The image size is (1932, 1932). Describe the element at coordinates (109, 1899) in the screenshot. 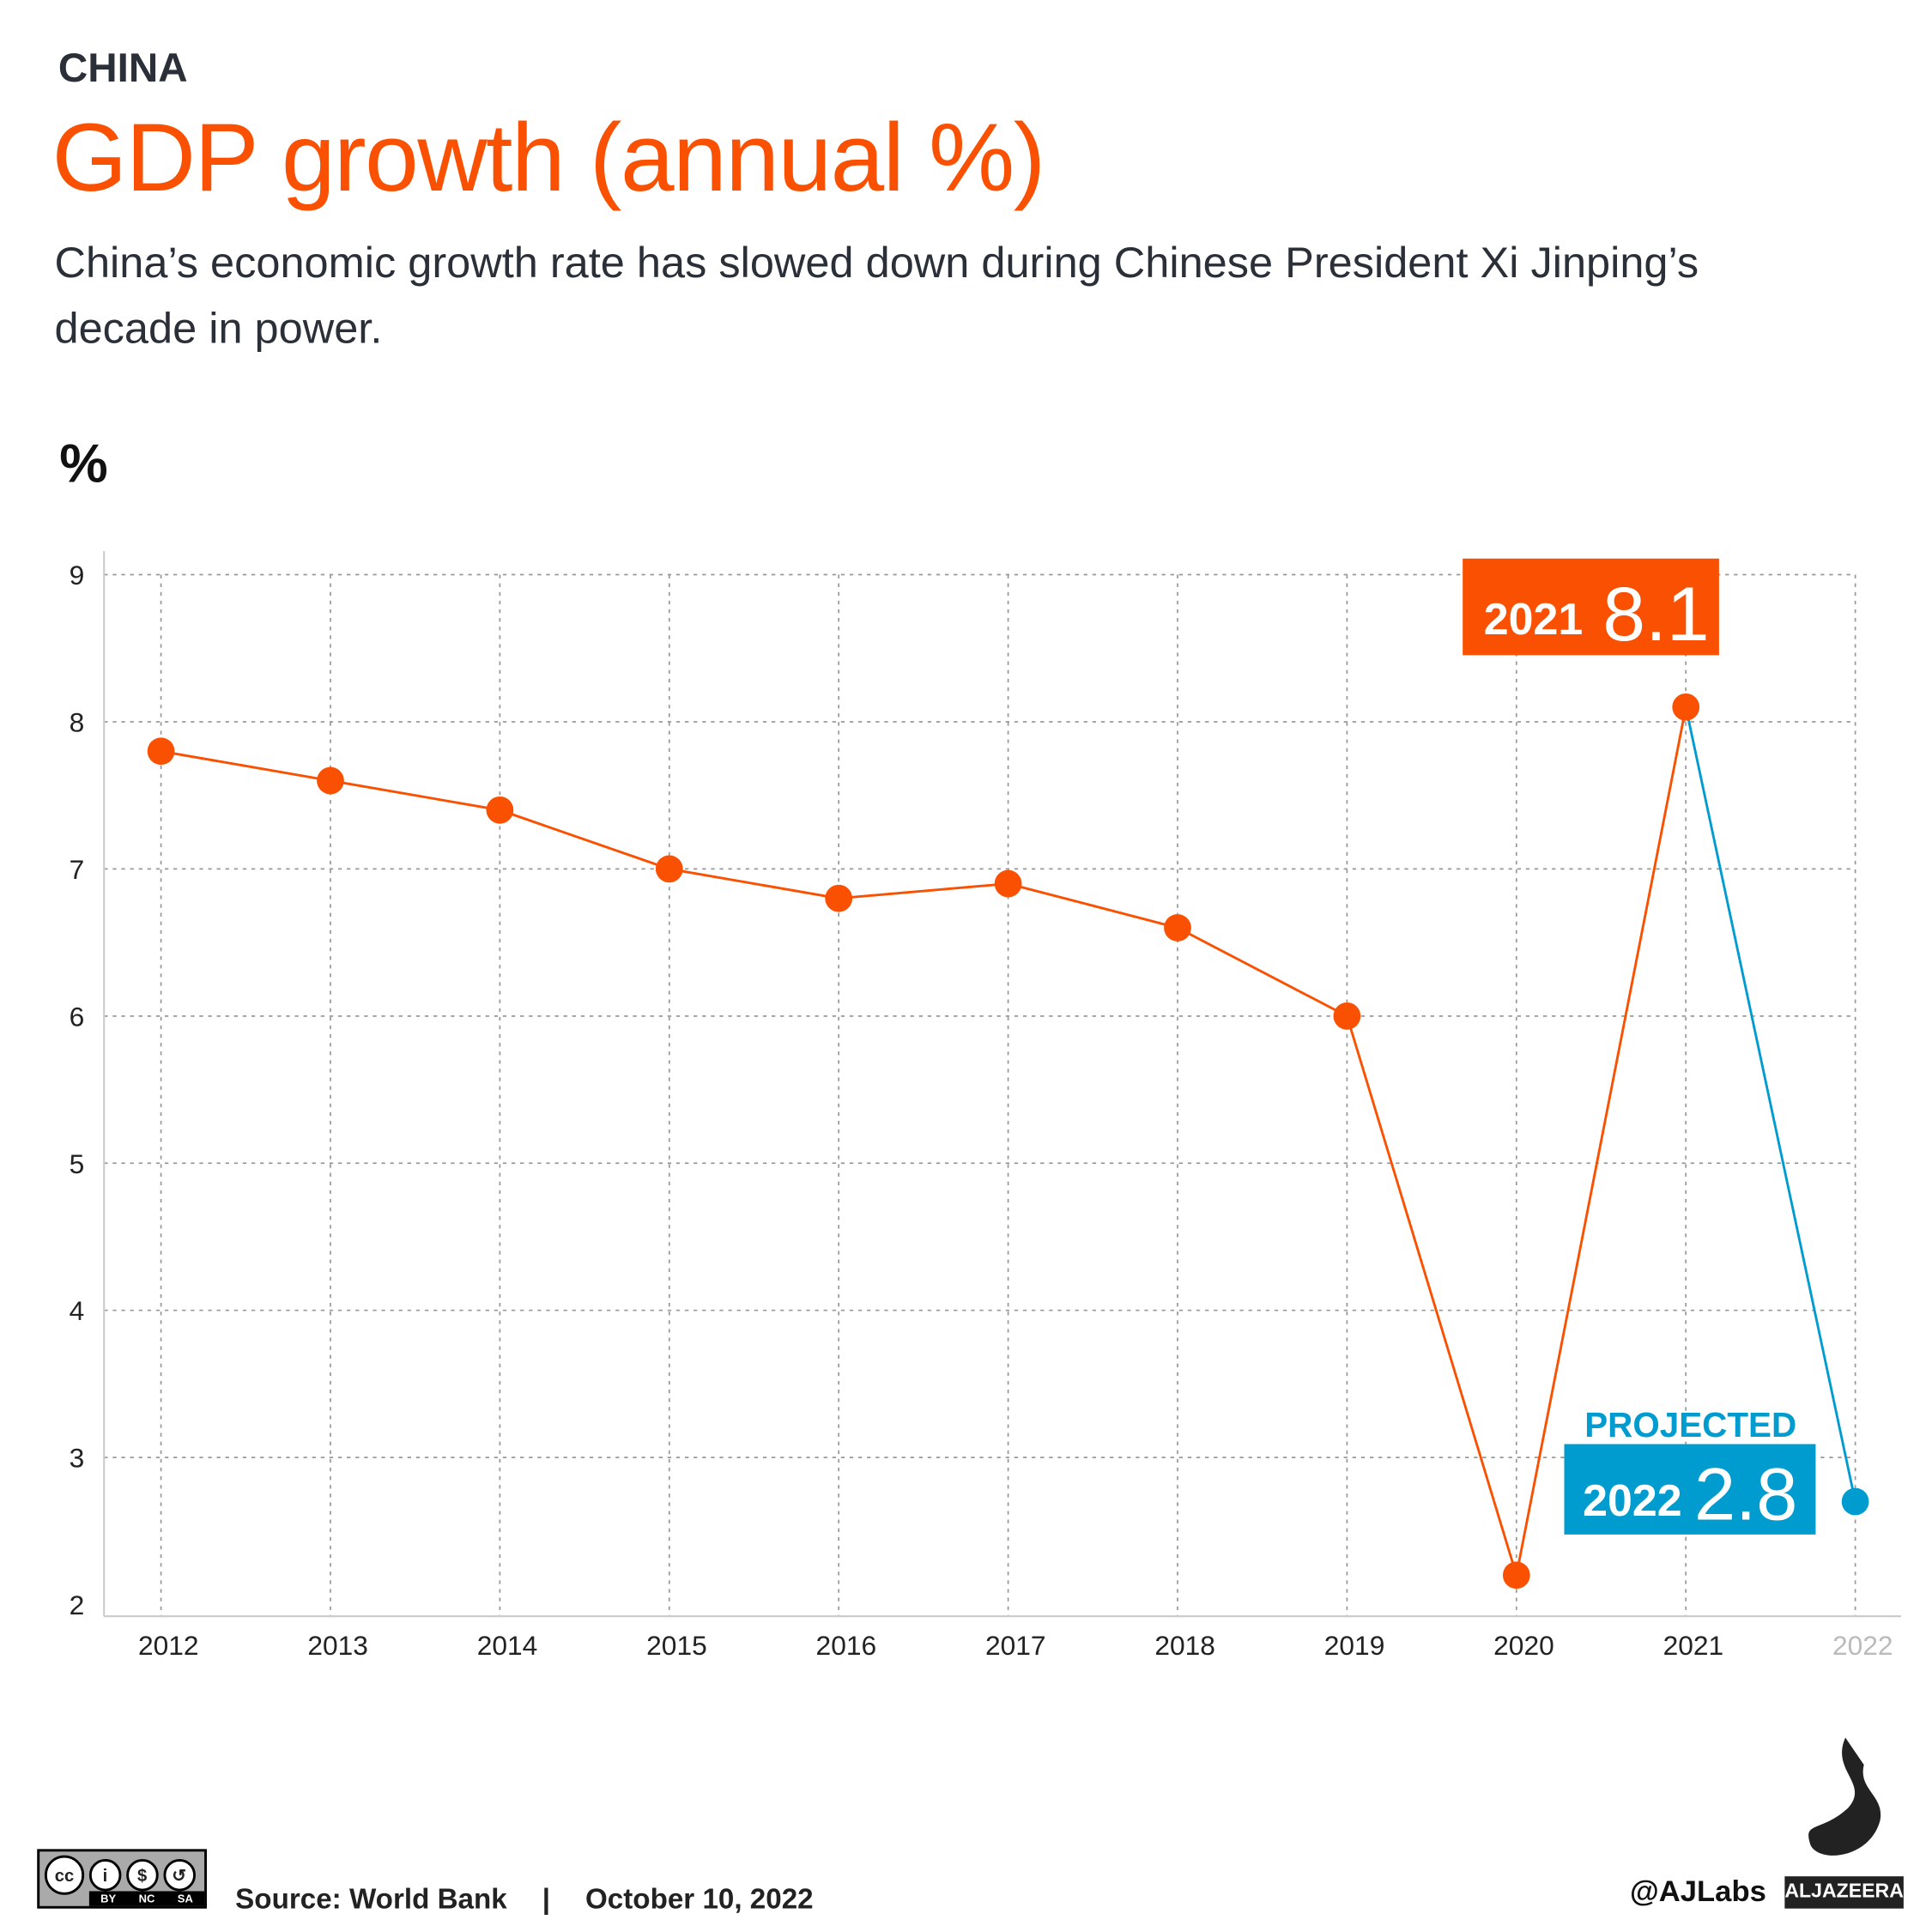

I see `license-by: BY` at that location.